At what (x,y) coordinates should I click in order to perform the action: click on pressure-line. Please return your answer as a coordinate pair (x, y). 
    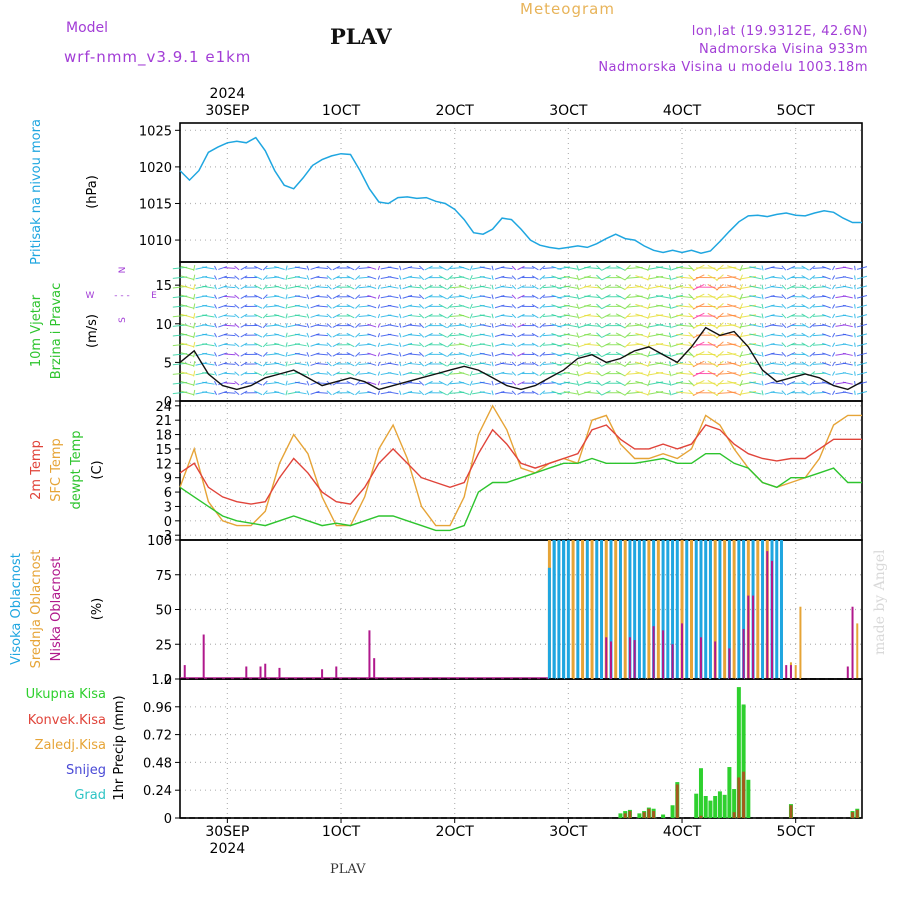
    Looking at the image, I should click on (520, 195).